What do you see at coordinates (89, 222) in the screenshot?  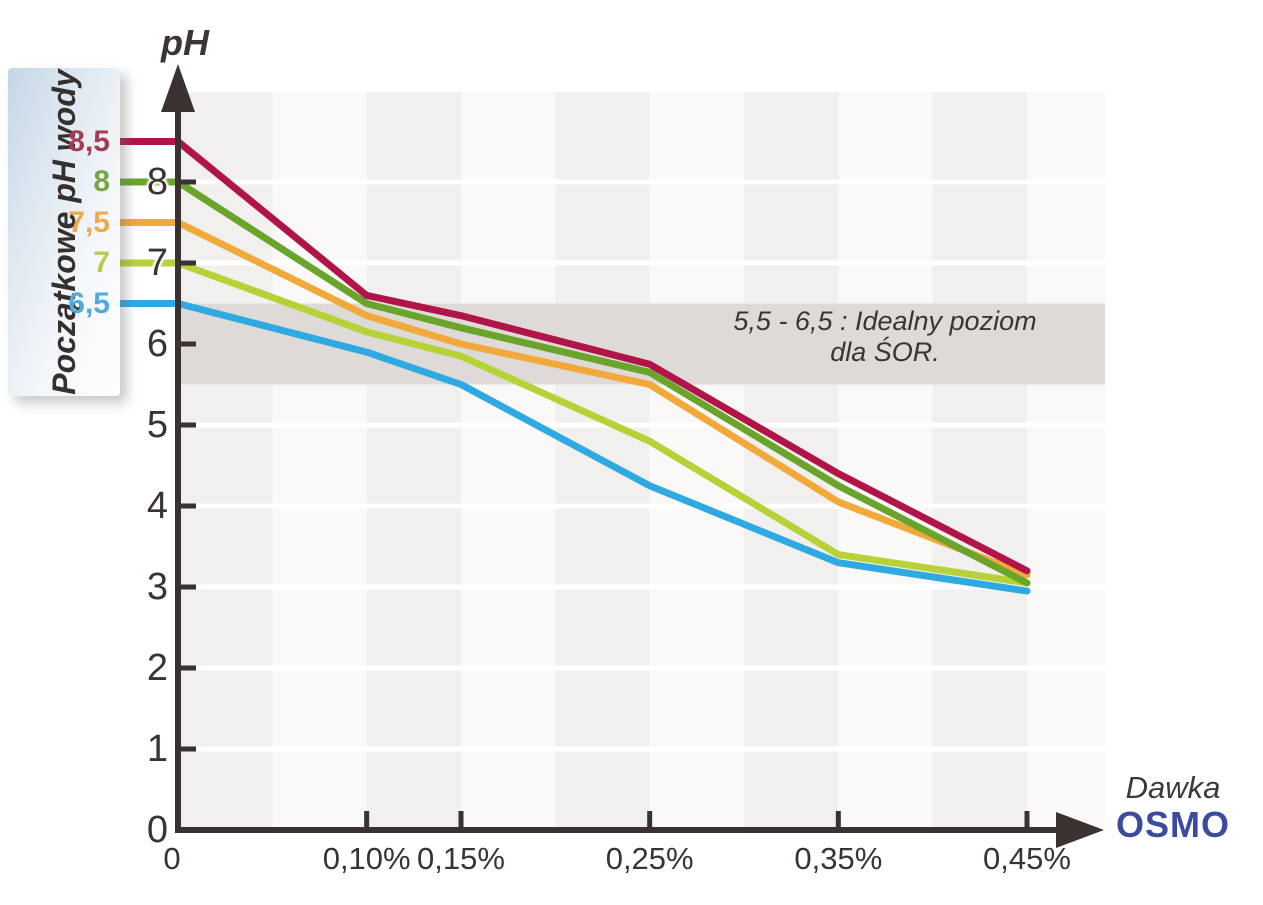 I see `legend-value-7_5: 7,5` at bounding box center [89, 222].